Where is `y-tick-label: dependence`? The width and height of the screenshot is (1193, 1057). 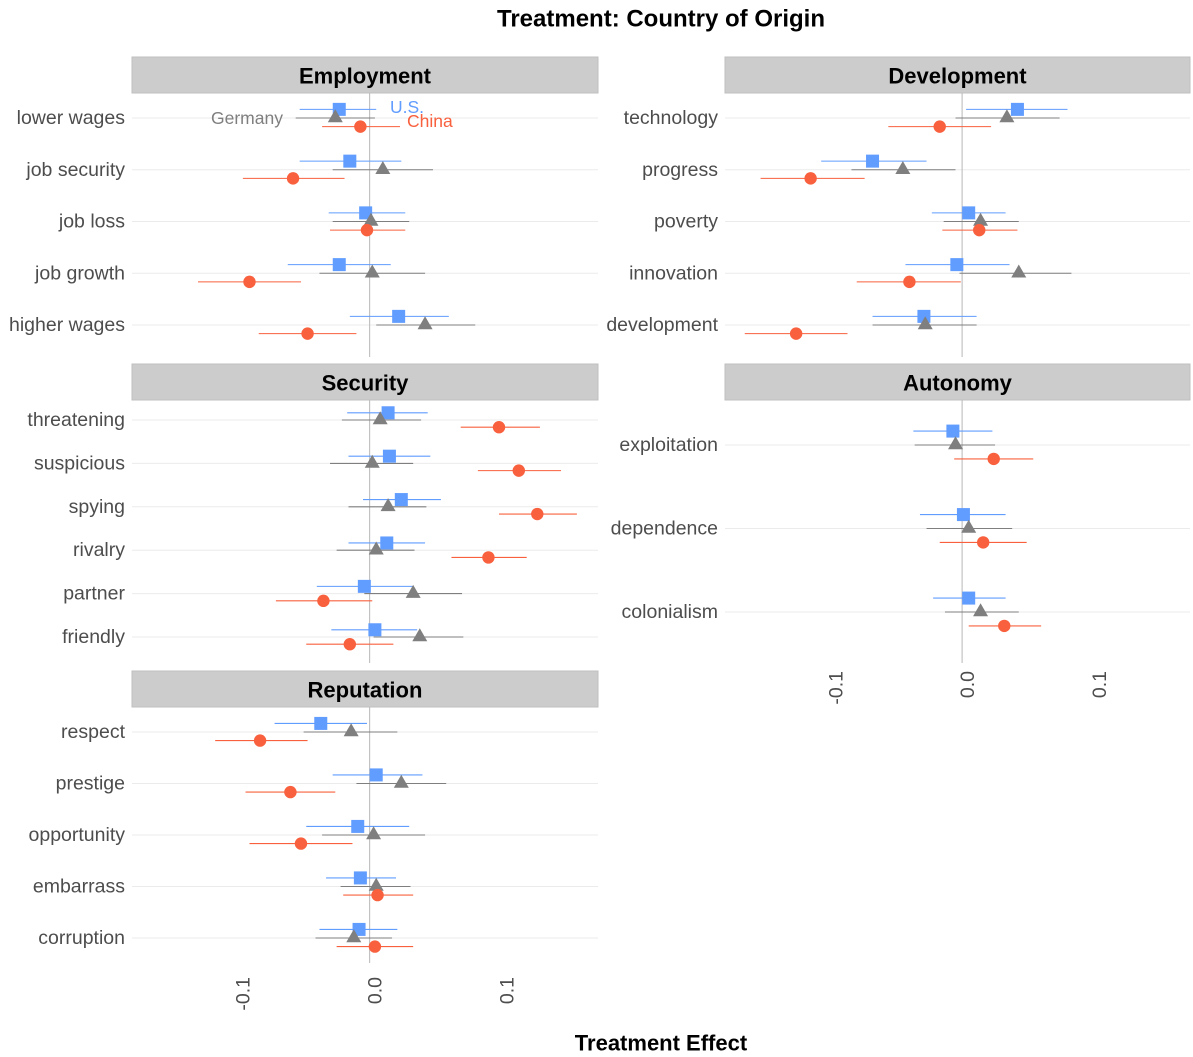
y-tick-label: dependence is located at coordinates (664, 529).